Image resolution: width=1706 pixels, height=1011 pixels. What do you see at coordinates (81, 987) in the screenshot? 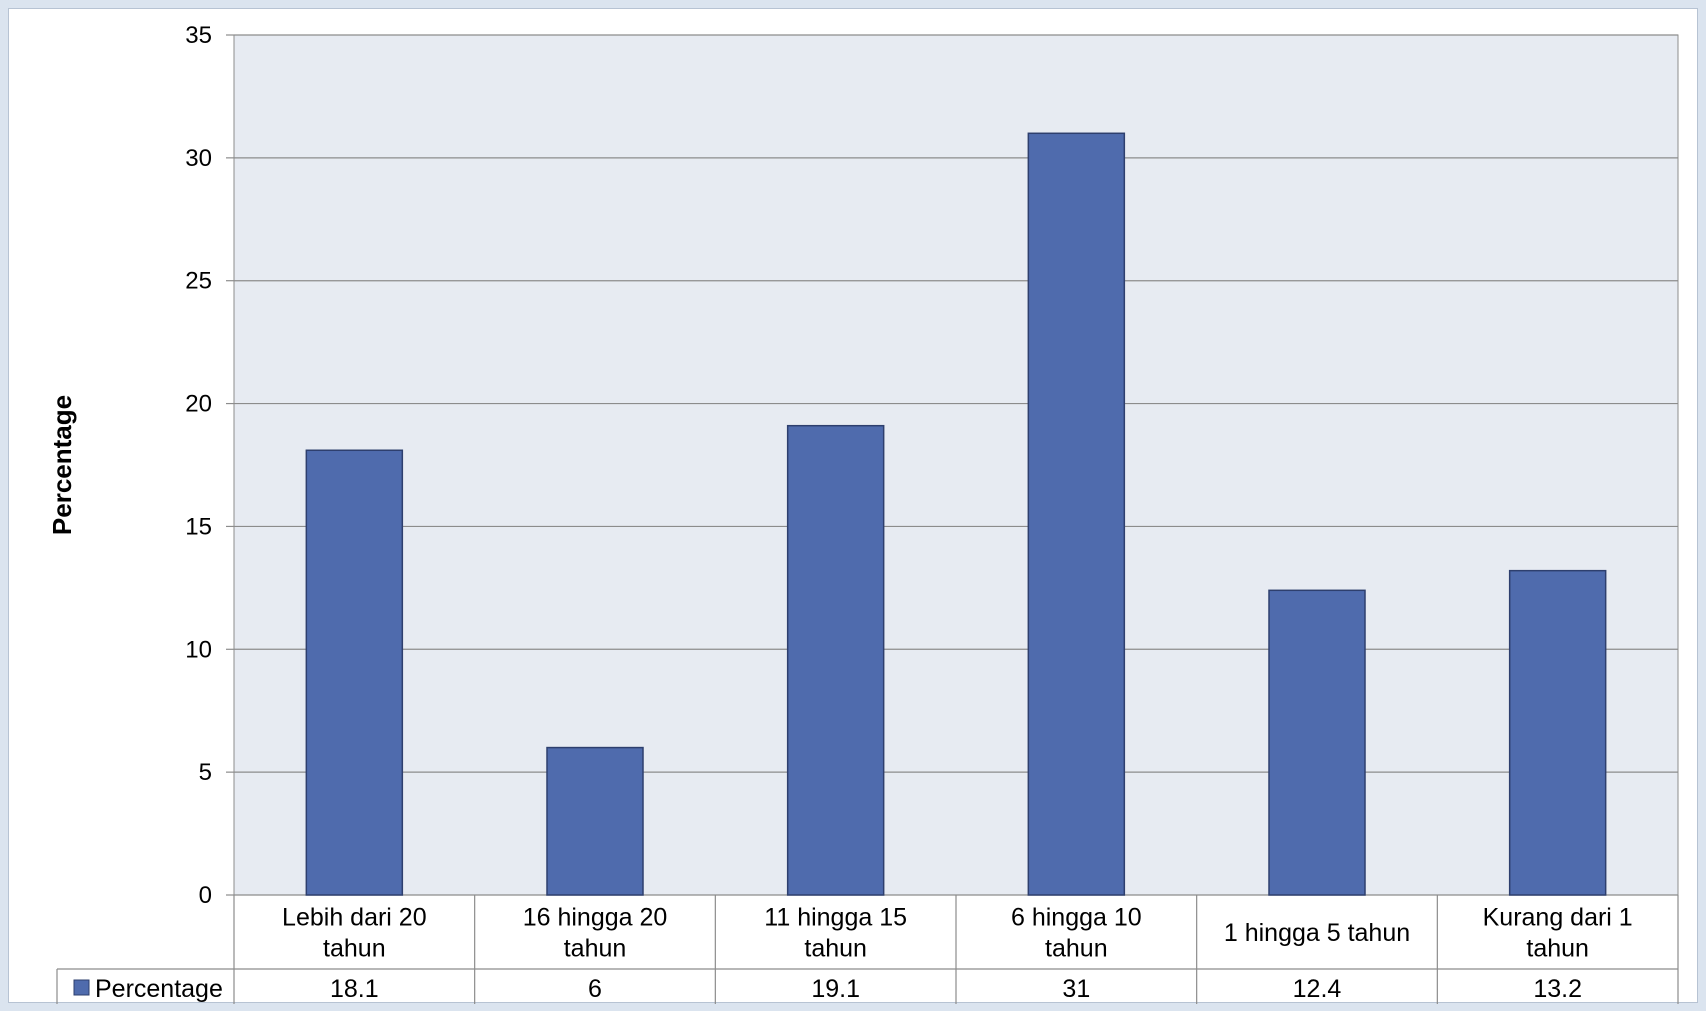
I see `legend-swatch` at bounding box center [81, 987].